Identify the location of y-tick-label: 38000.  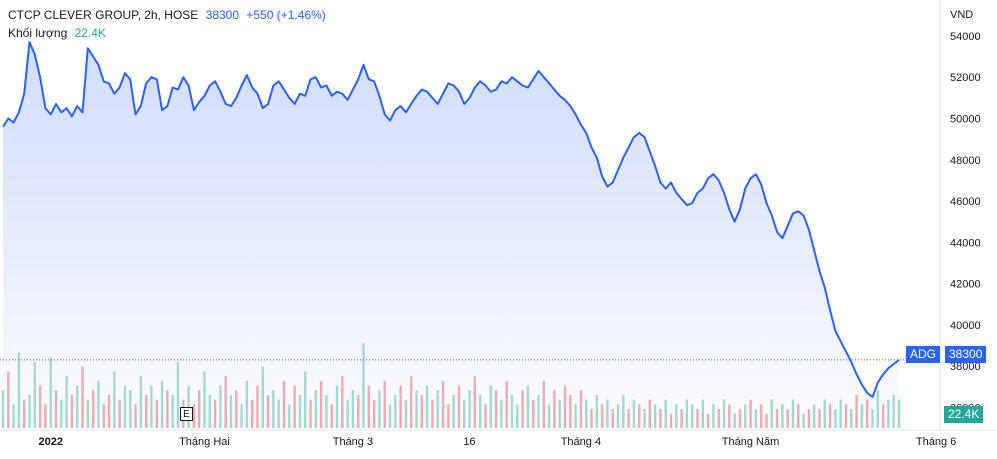
(965, 367).